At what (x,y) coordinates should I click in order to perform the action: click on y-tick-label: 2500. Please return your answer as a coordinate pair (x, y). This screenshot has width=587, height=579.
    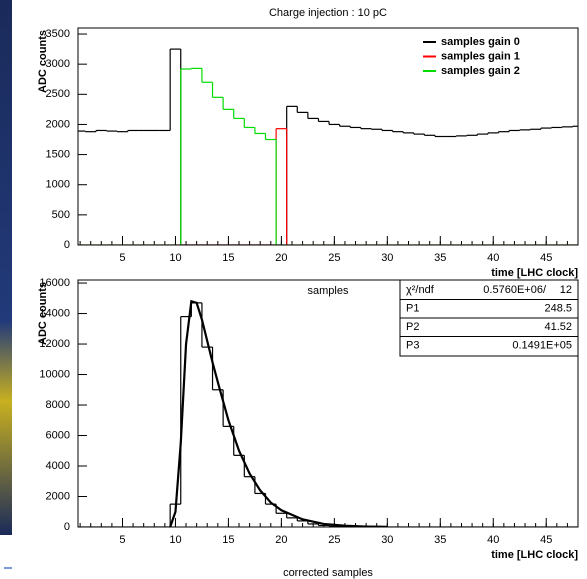
    Looking at the image, I should click on (58, 94).